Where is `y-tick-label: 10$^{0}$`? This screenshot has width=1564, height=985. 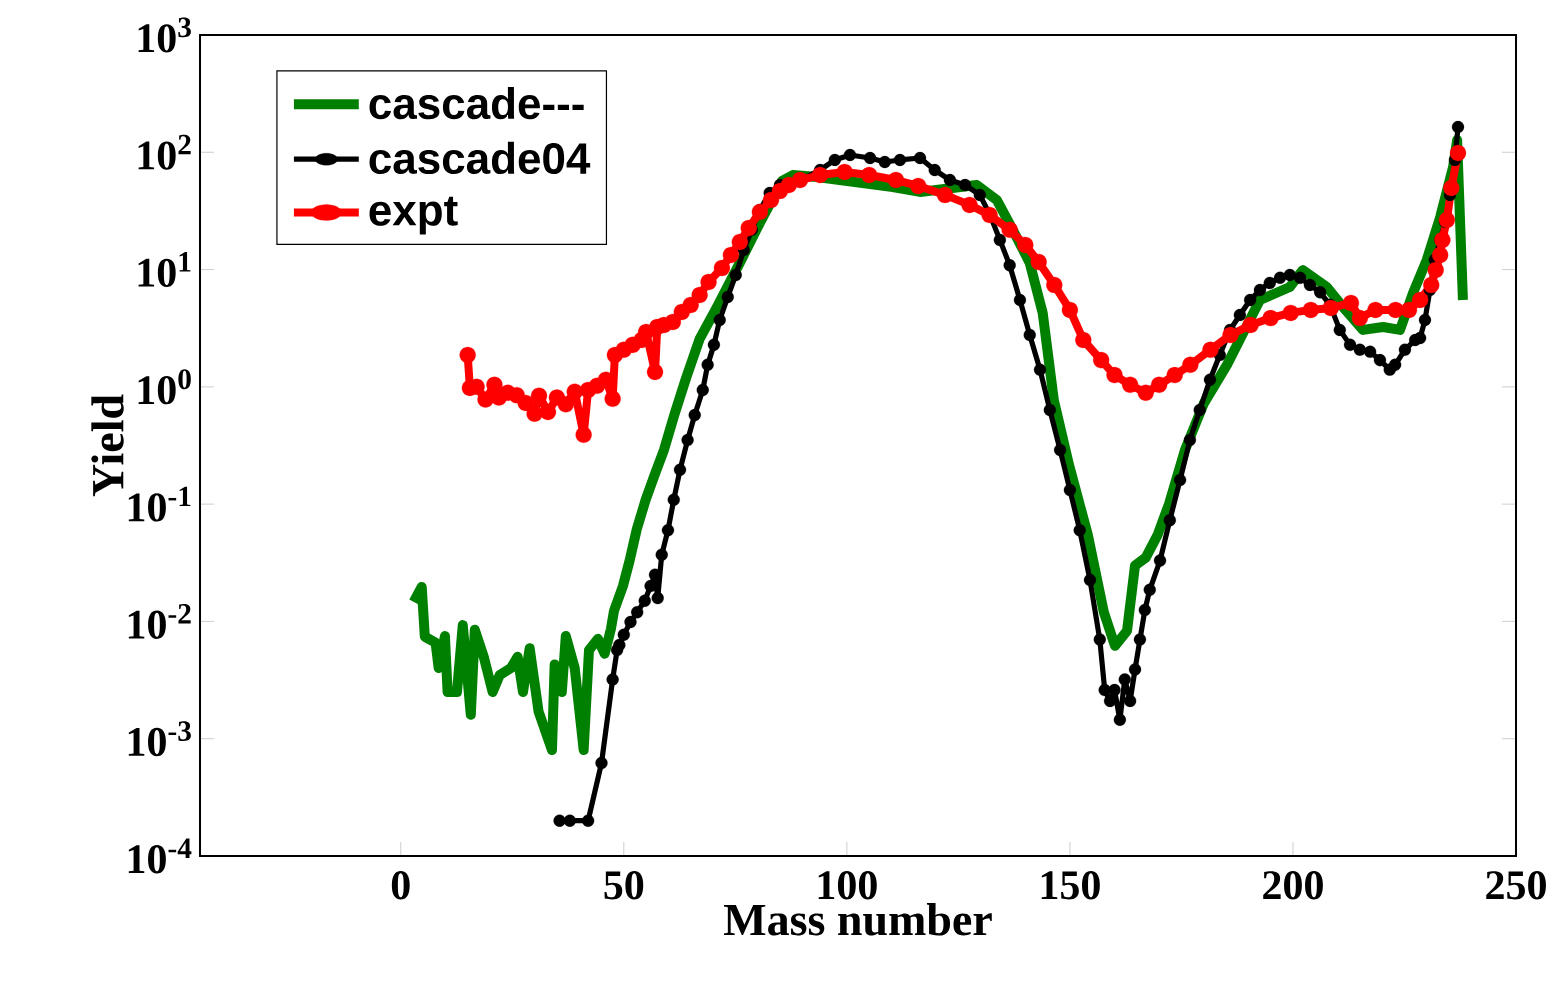
y-tick-label: 10$^{0}$ is located at coordinates (164, 387).